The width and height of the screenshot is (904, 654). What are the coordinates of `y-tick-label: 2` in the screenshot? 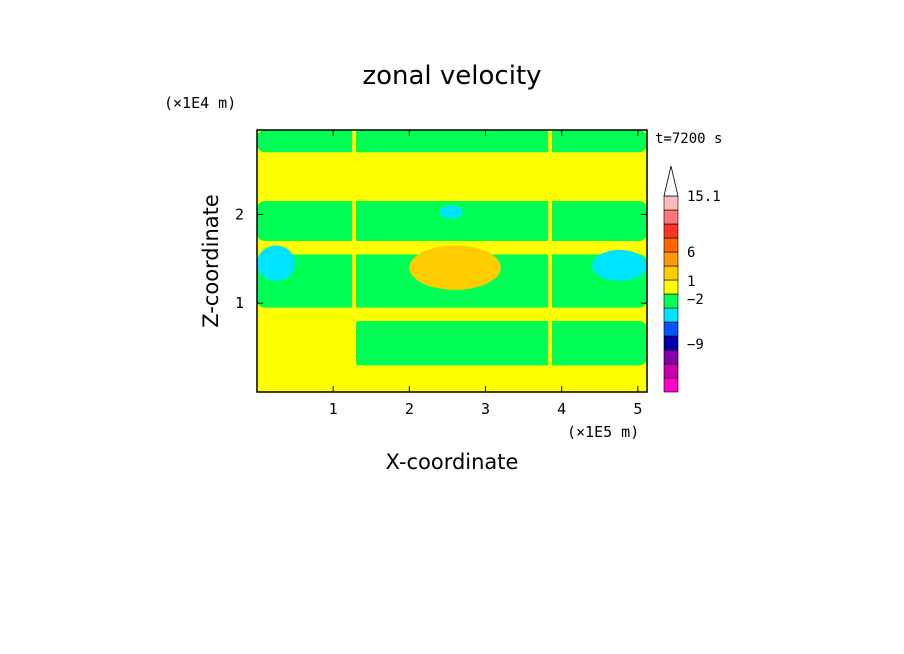 It's located at (239, 214).